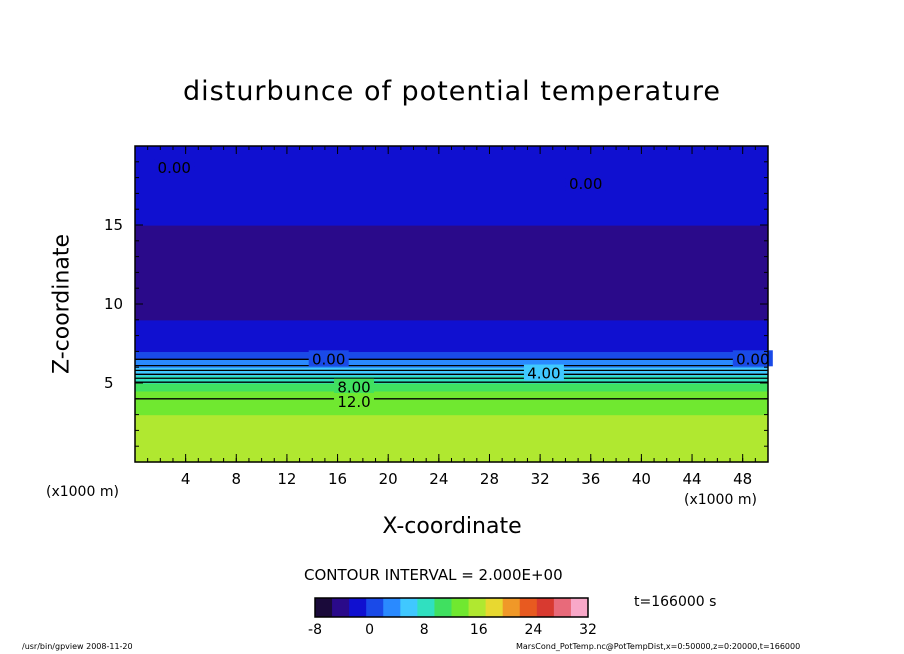 The height and width of the screenshot is (654, 904). Describe the element at coordinates (433, 575) in the screenshot. I see `contour-interval-label: CONTOUR INTERVAL = 2.000E+00` at that location.